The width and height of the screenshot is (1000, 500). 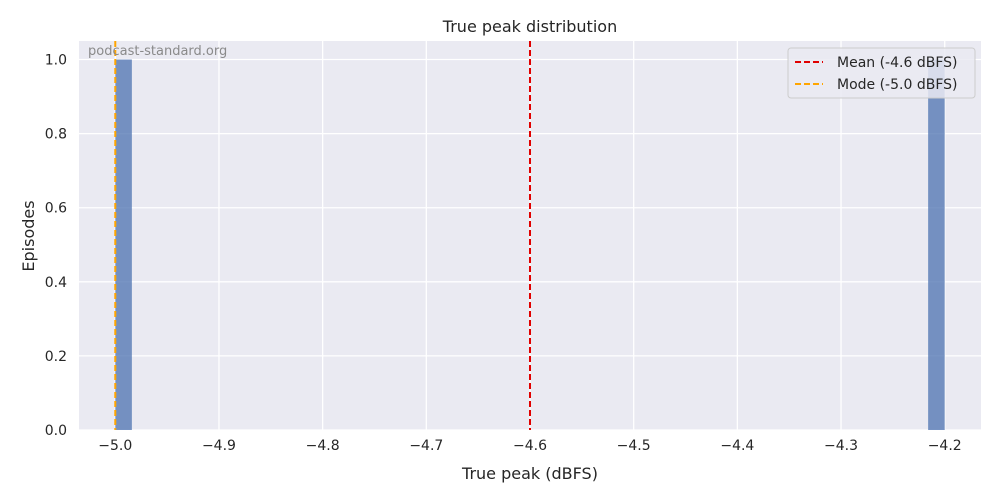 What do you see at coordinates (529, 26) in the screenshot?
I see `chart-title: True peak distribution` at bounding box center [529, 26].